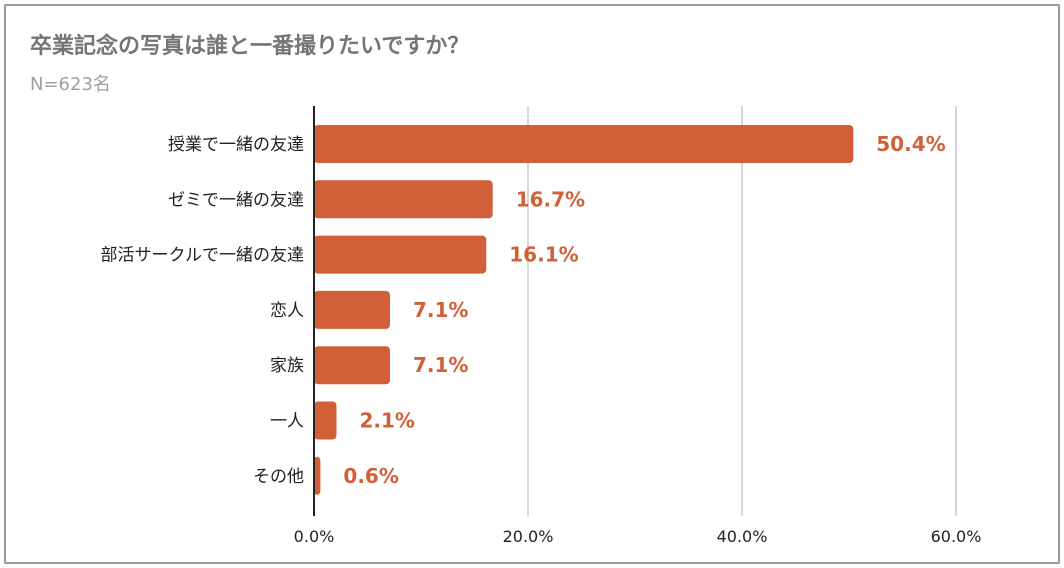 This screenshot has width=1064, height=568. What do you see at coordinates (550, 199) in the screenshot?
I see `value-label: 16.7%` at bounding box center [550, 199].